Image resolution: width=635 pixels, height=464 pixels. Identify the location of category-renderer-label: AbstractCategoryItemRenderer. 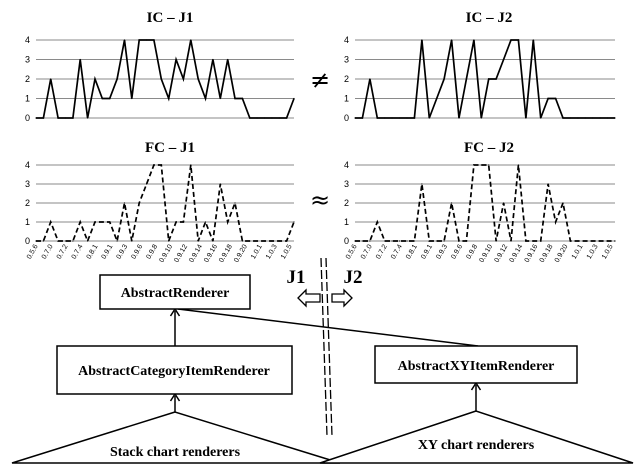
(174, 371).